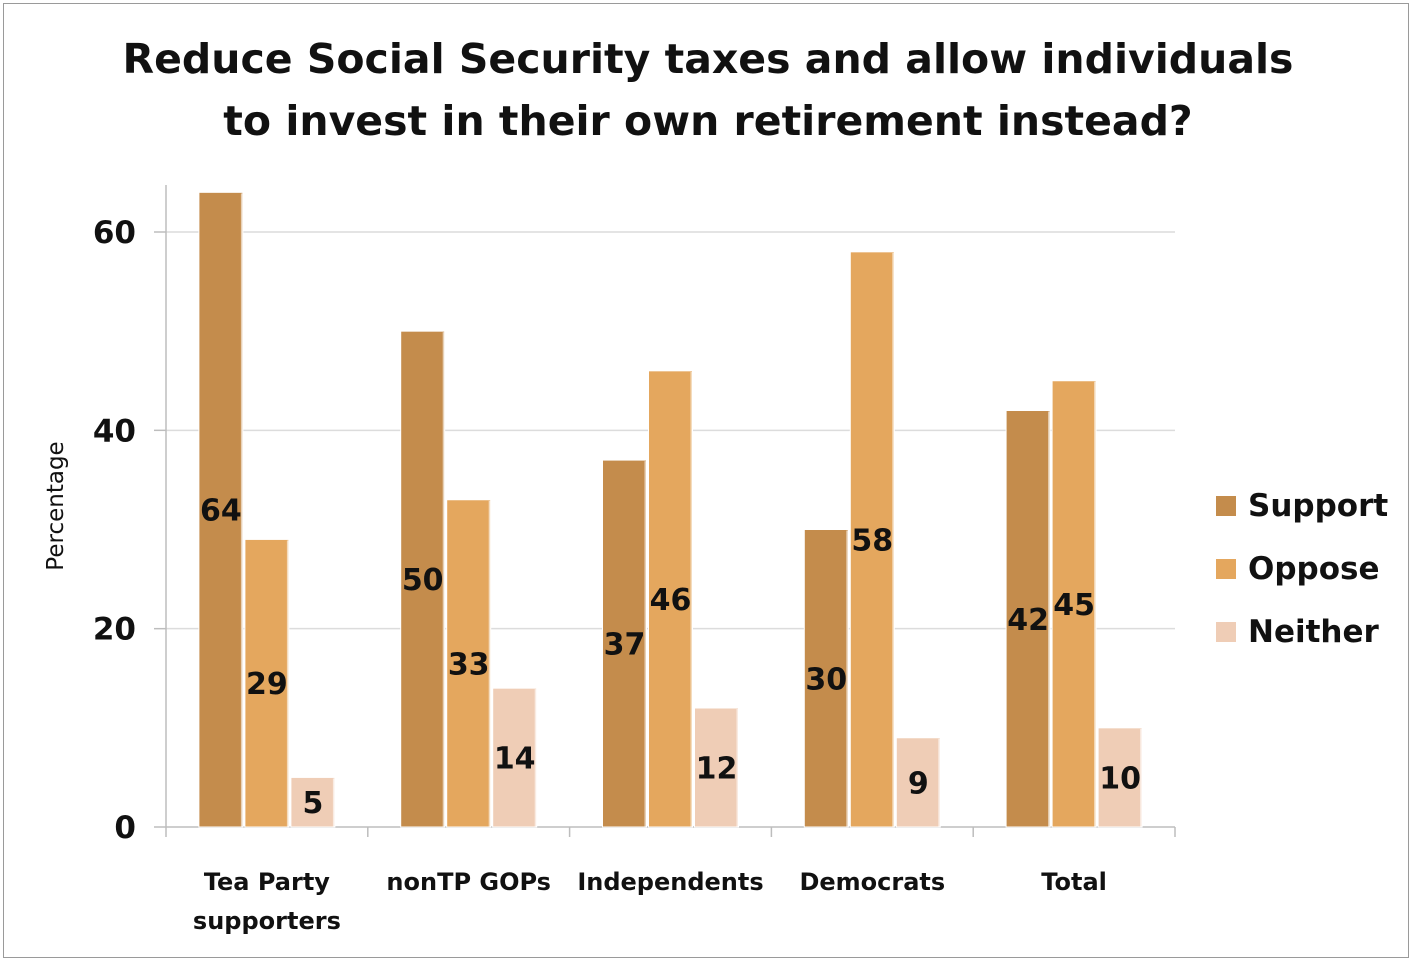 The height and width of the screenshot is (965, 1416). Describe the element at coordinates (468, 882) in the screenshot. I see `x-tick-label: nonTP GOPs` at that location.